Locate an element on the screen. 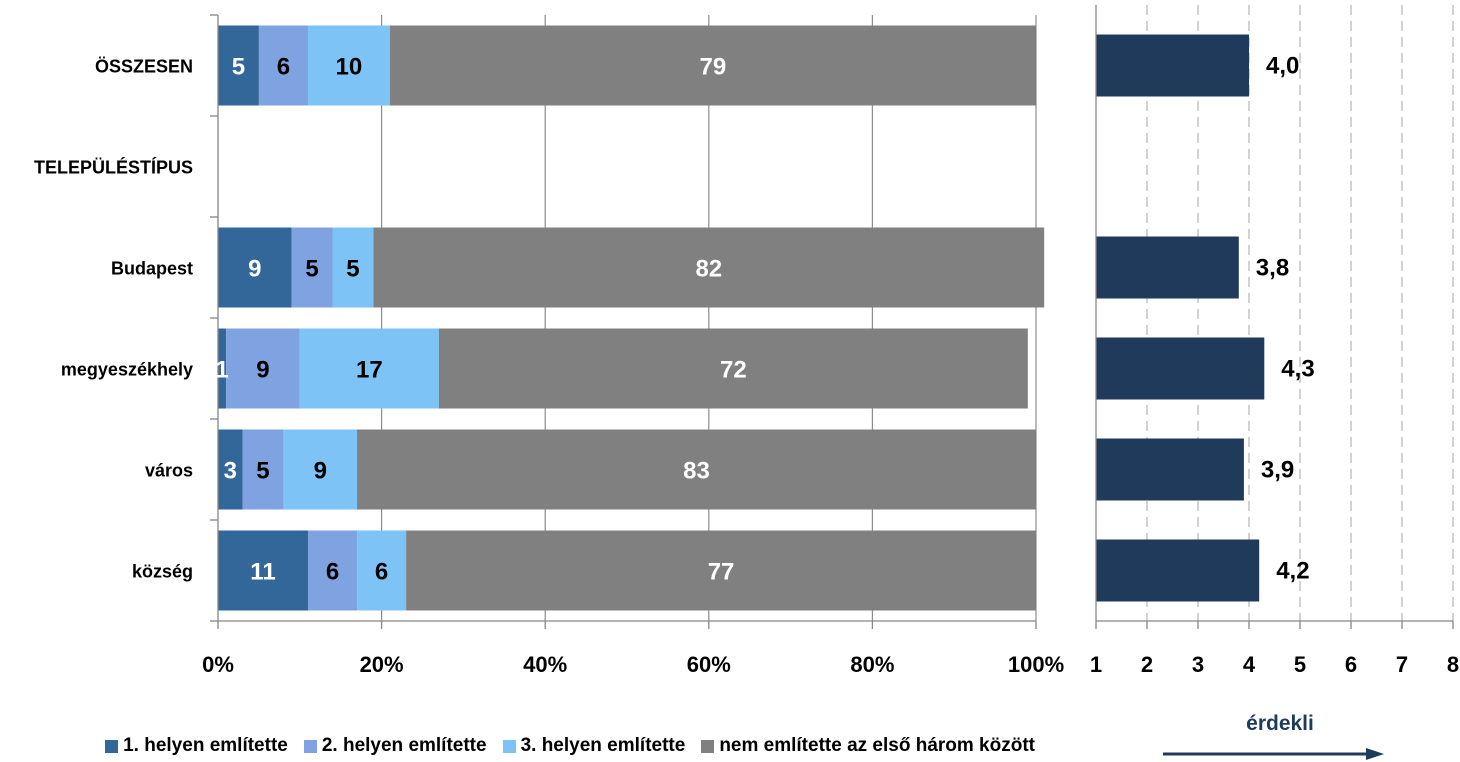 Image resolution: width=1460 pixels, height=762 pixels. score-value-label: 3,9 is located at coordinates (1277, 470).